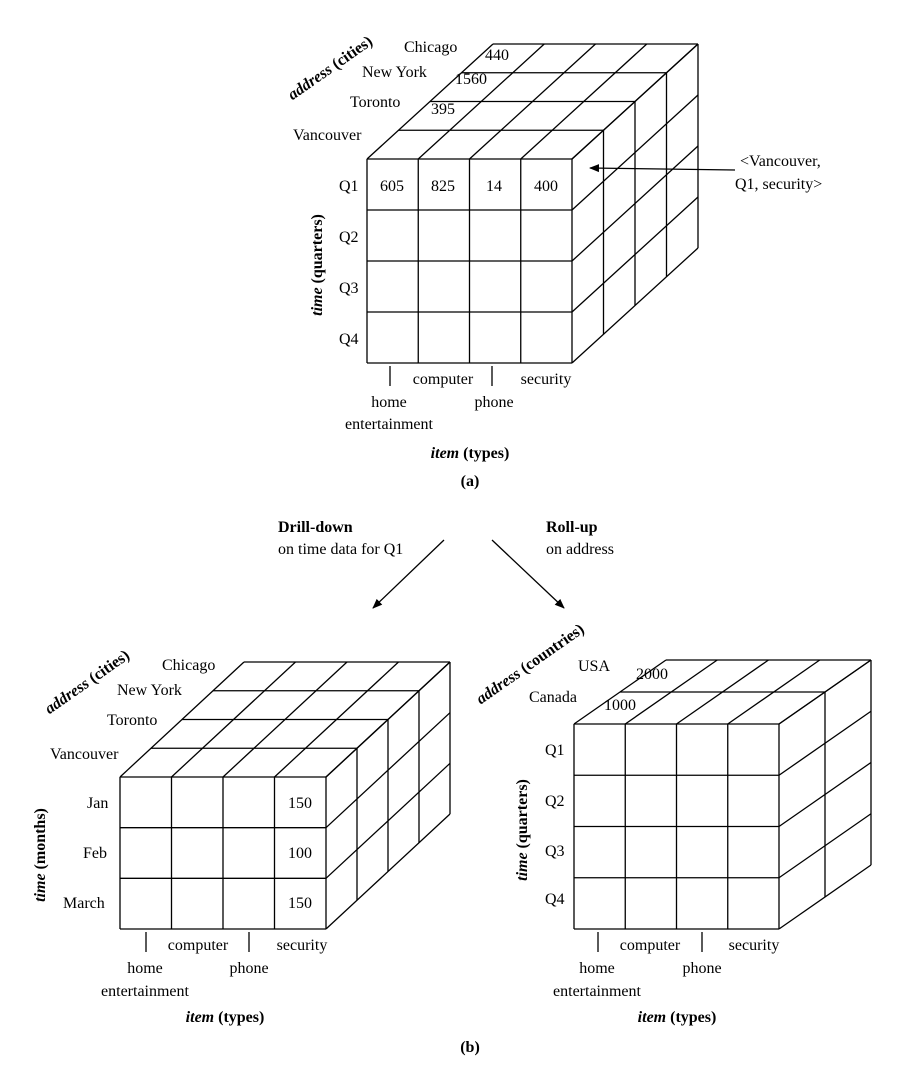 Image resolution: width=900 pixels, height=1074 pixels. Describe the element at coordinates (300, 903) in the screenshot. I see `value-march-security: 150` at that location.